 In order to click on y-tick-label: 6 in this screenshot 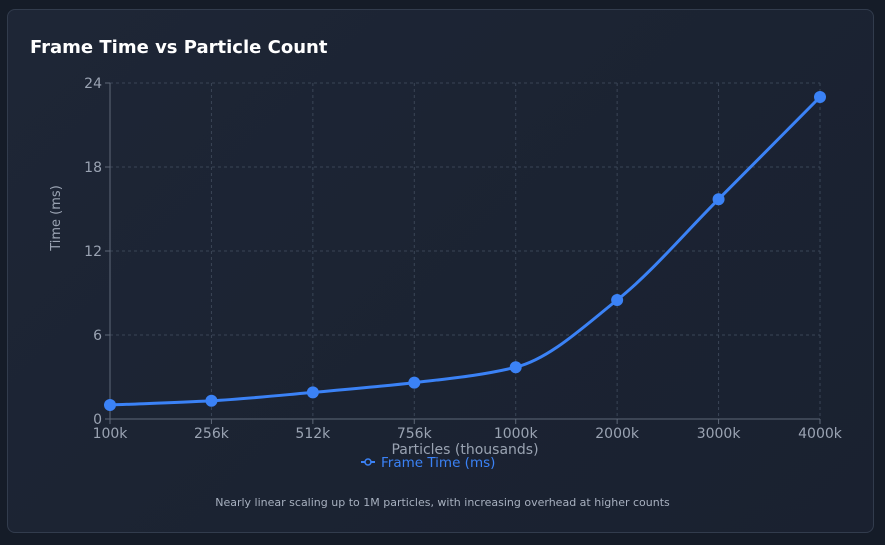, I will do `click(97, 336)`.